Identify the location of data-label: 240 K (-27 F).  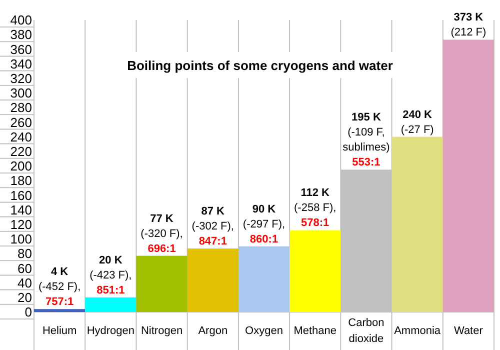
(417, 122).